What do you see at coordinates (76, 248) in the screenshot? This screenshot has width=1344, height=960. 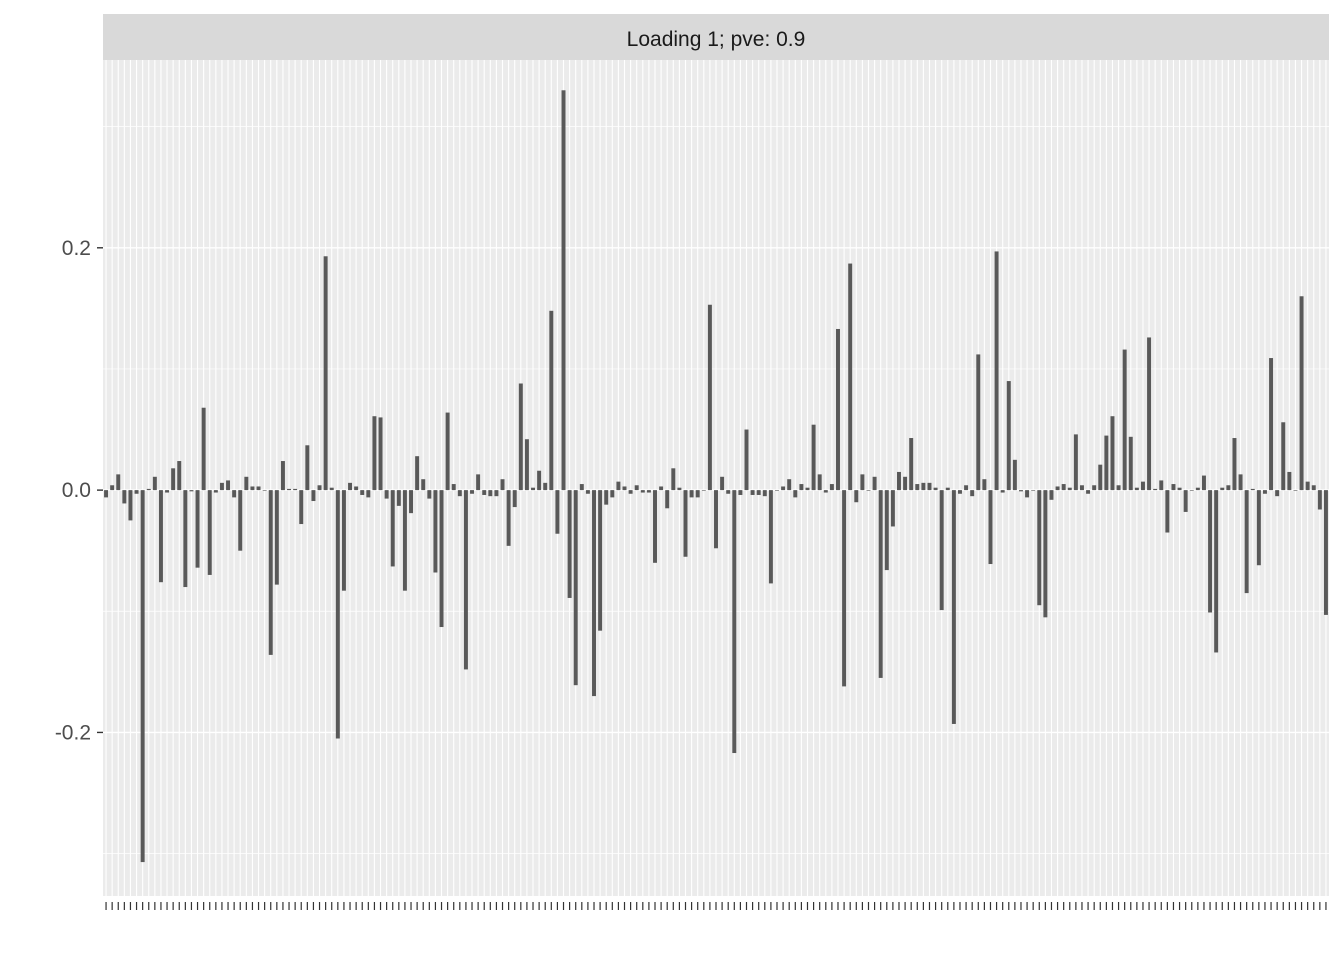 I see `y-tick-label: 0.2` at bounding box center [76, 248].